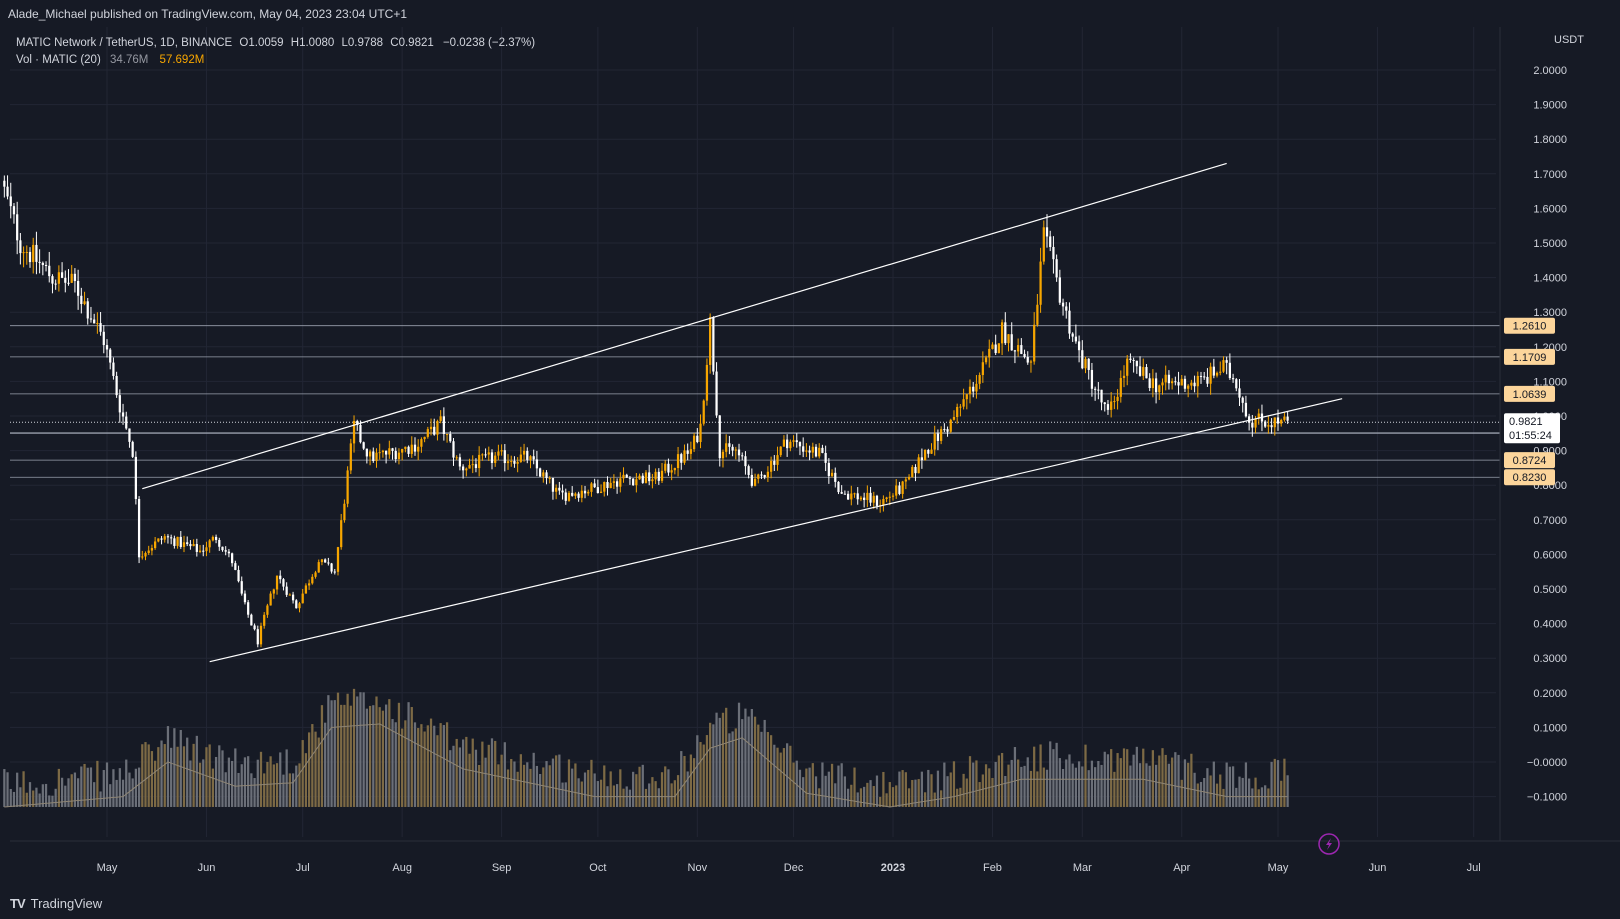  Describe the element at coordinates (1529, 393) in the screenshot. I see `level-price-tag` at that location.